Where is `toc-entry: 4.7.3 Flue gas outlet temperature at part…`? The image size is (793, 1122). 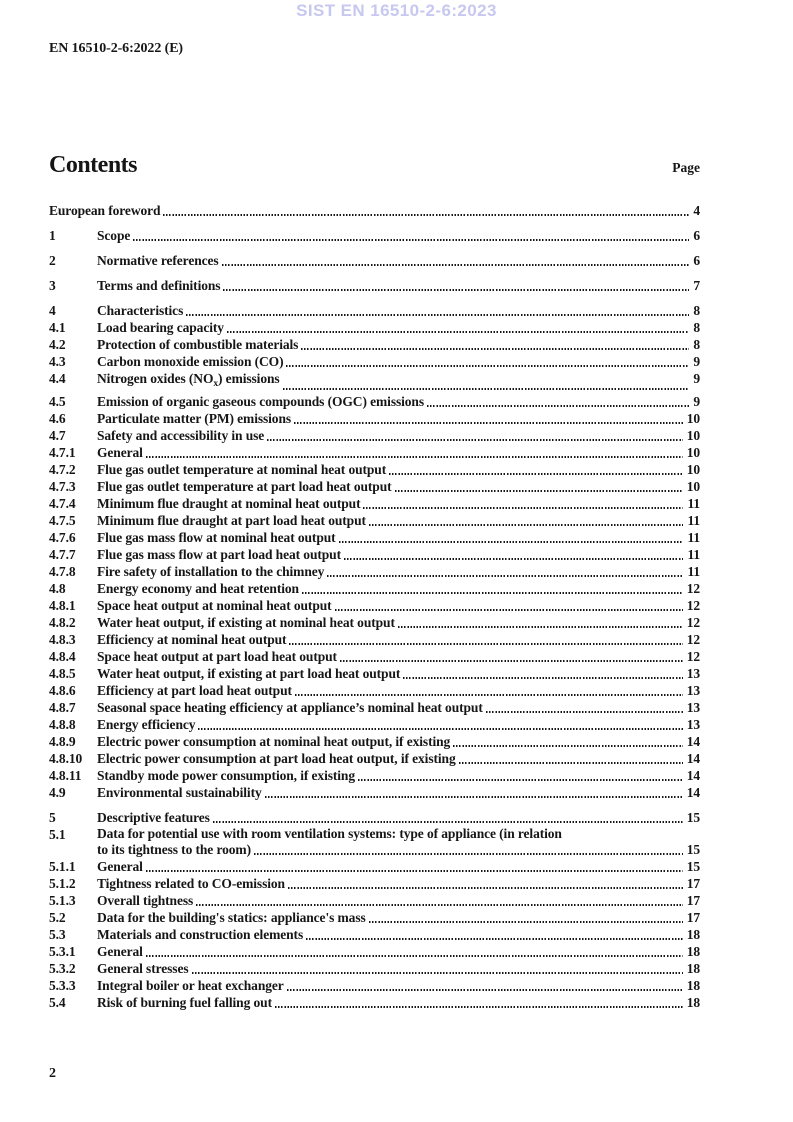 toc-entry: 4.7.3 Flue gas outlet temperature at part… is located at coordinates (374, 486).